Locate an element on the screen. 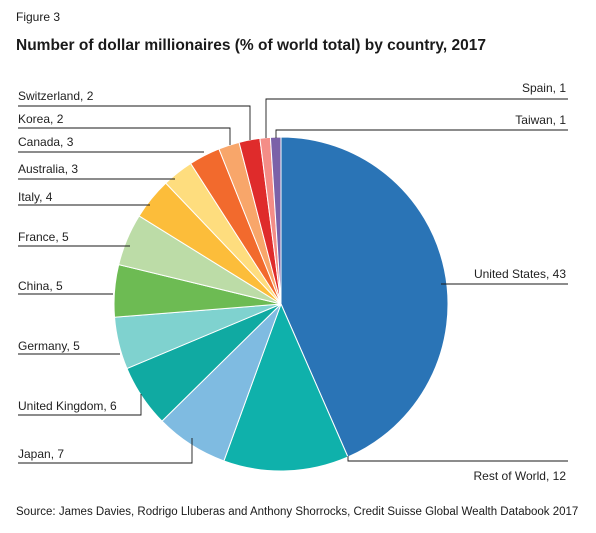 Image resolution: width=596 pixels, height=533 pixels. label-rest-of-world: Rest of World, 12 is located at coordinates (520, 476).